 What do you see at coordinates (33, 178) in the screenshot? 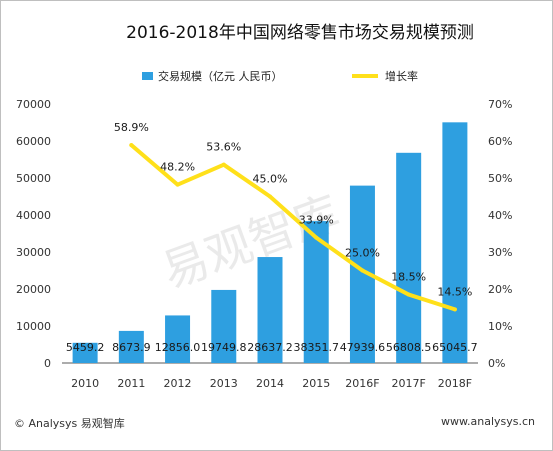
I see `y-left-tick-label: 50000` at bounding box center [33, 178].